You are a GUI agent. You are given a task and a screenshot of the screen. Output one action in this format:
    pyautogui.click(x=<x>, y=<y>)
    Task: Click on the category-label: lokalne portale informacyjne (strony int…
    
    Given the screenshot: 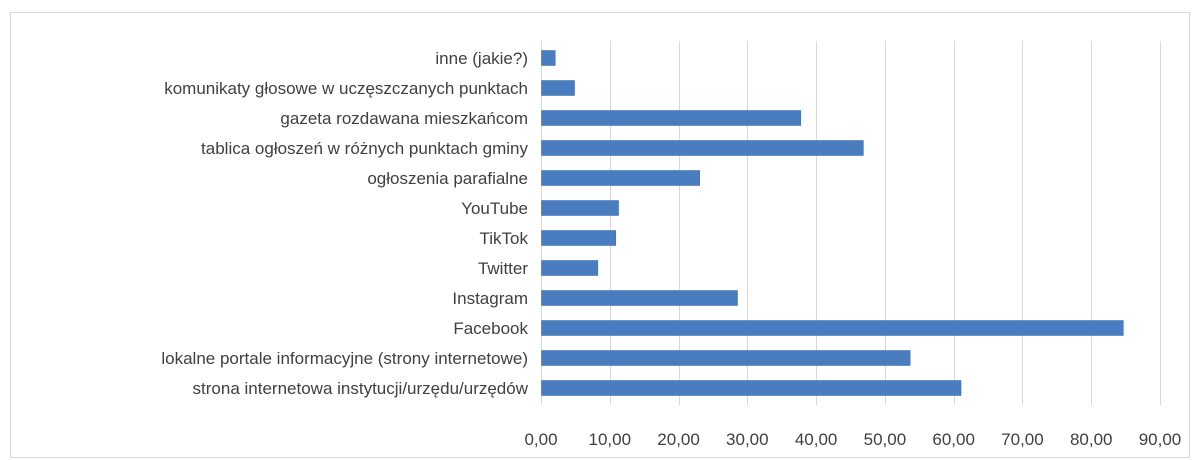 What is the action you would take?
    pyautogui.click(x=344, y=358)
    